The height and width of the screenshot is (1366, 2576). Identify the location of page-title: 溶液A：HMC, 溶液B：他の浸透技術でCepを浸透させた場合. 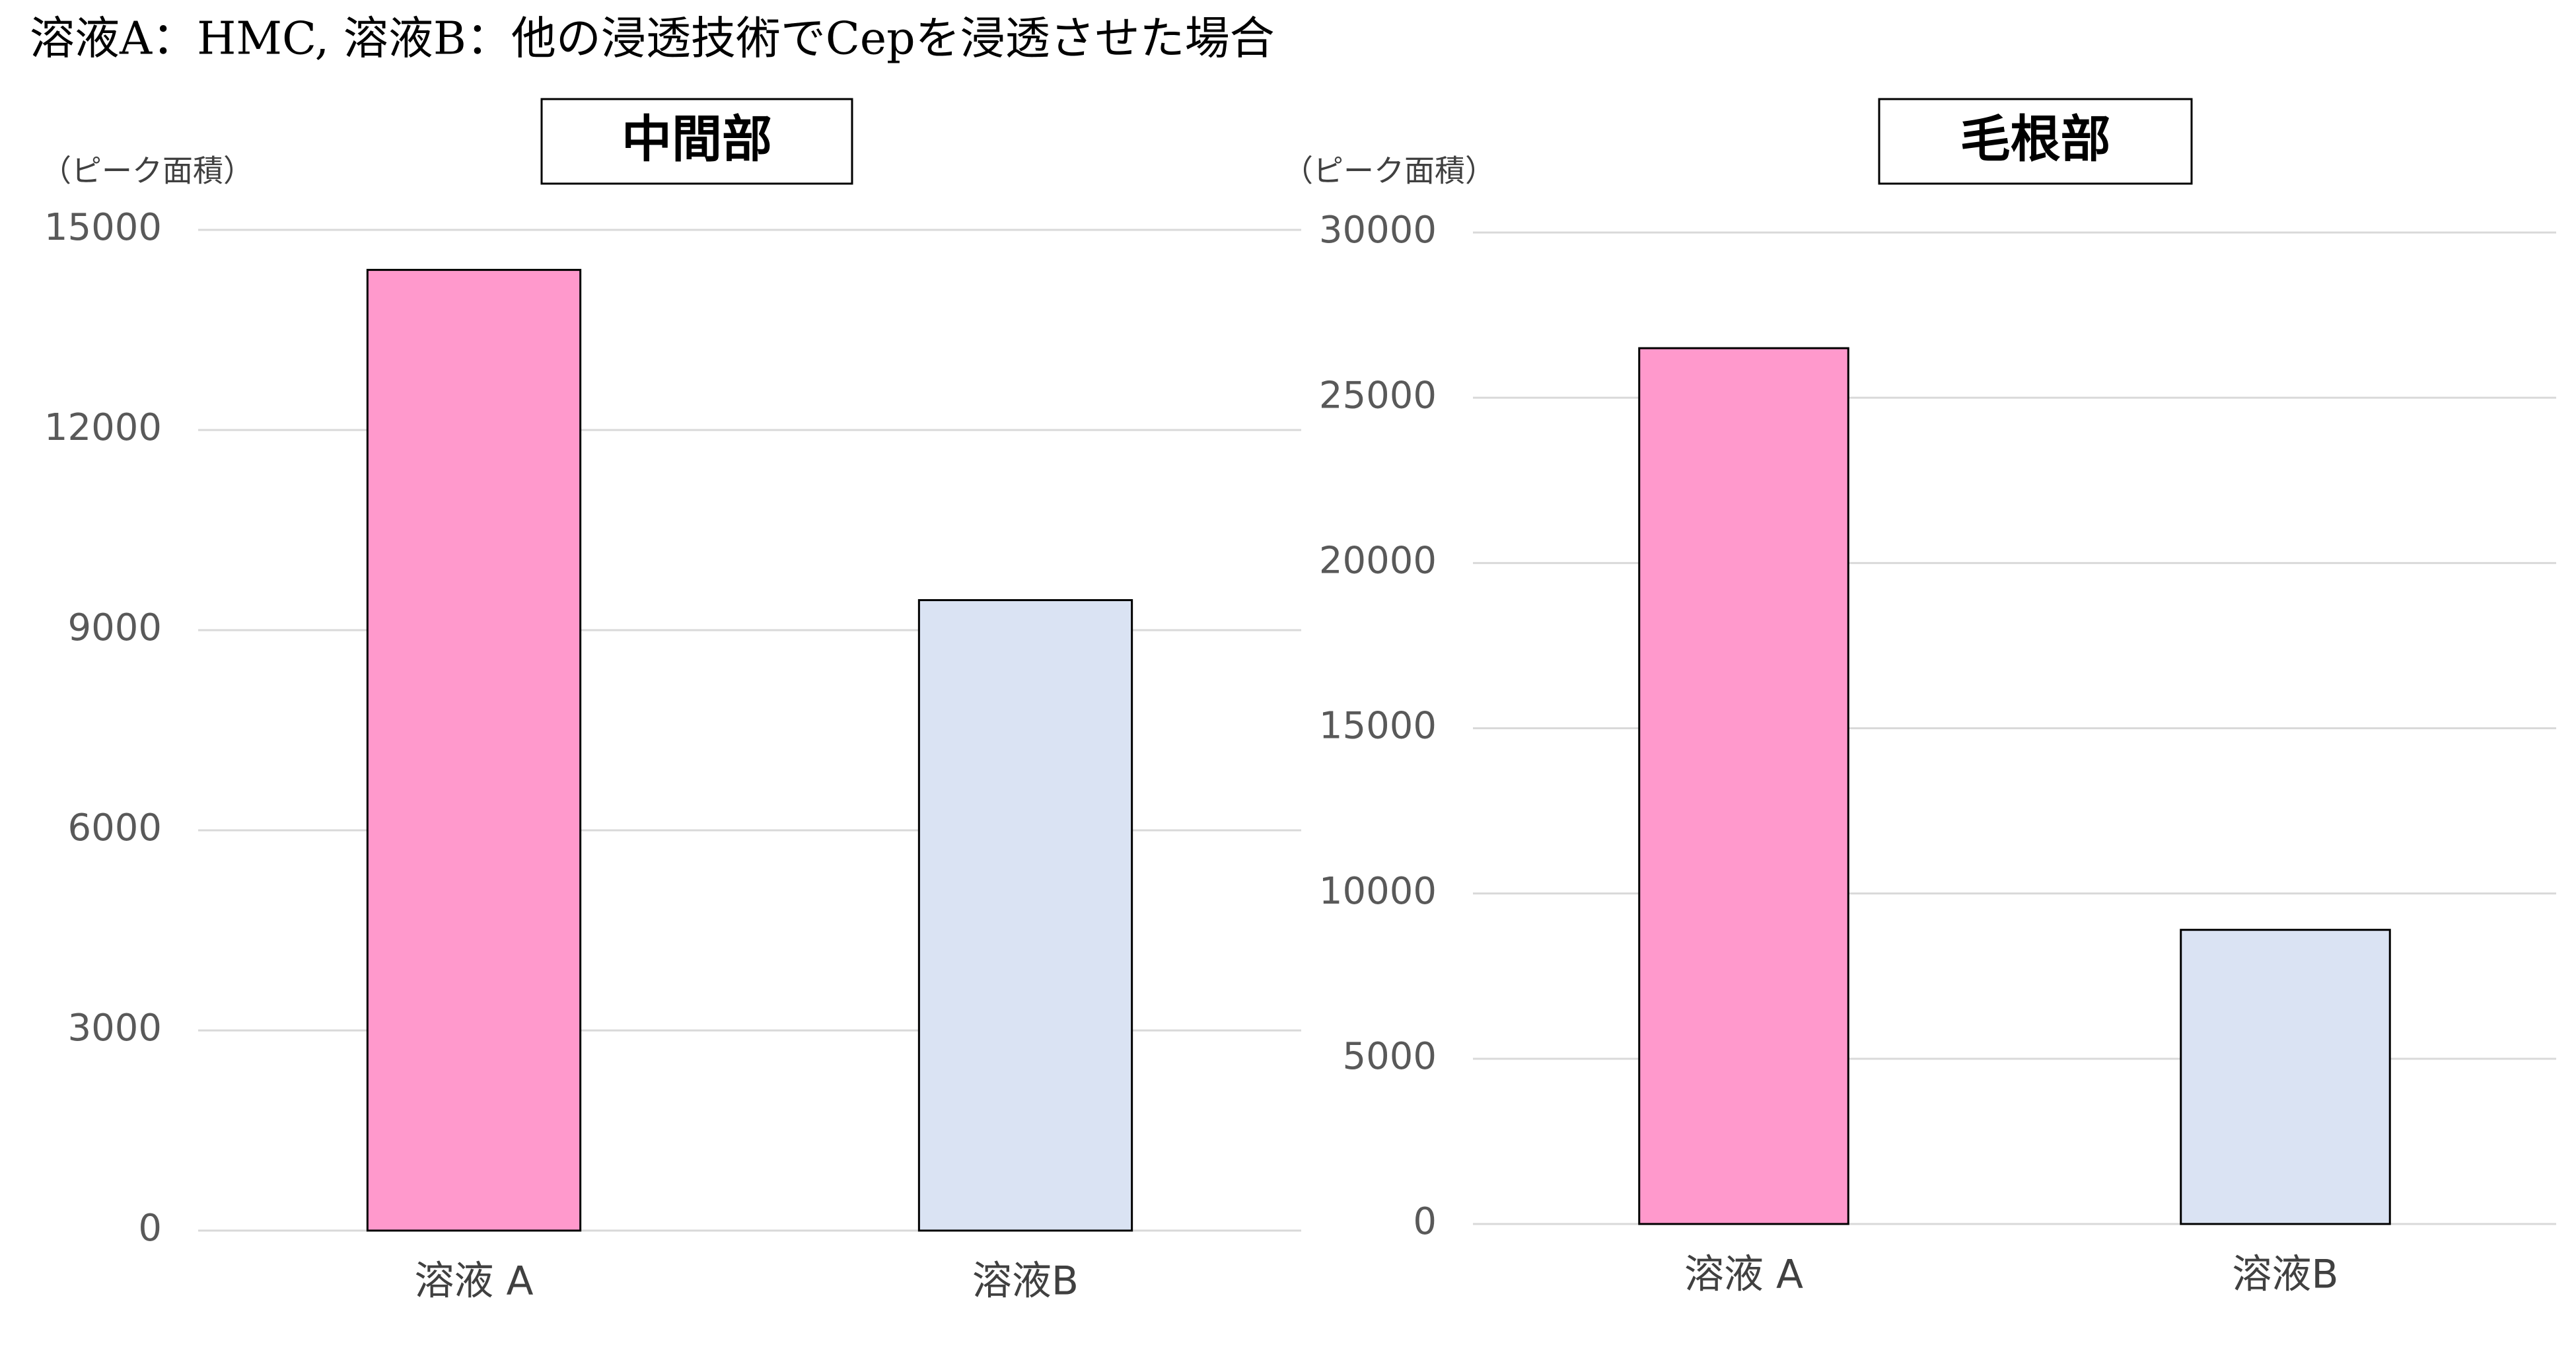
(653, 39).